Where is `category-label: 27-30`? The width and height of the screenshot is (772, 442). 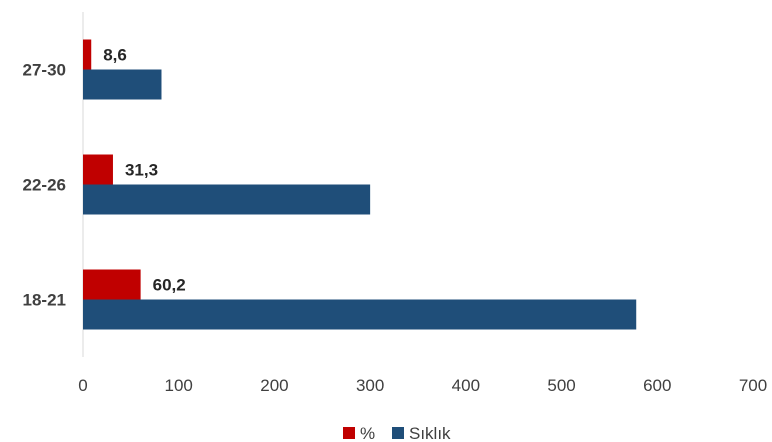 category-label: 27-30 is located at coordinates (44, 70).